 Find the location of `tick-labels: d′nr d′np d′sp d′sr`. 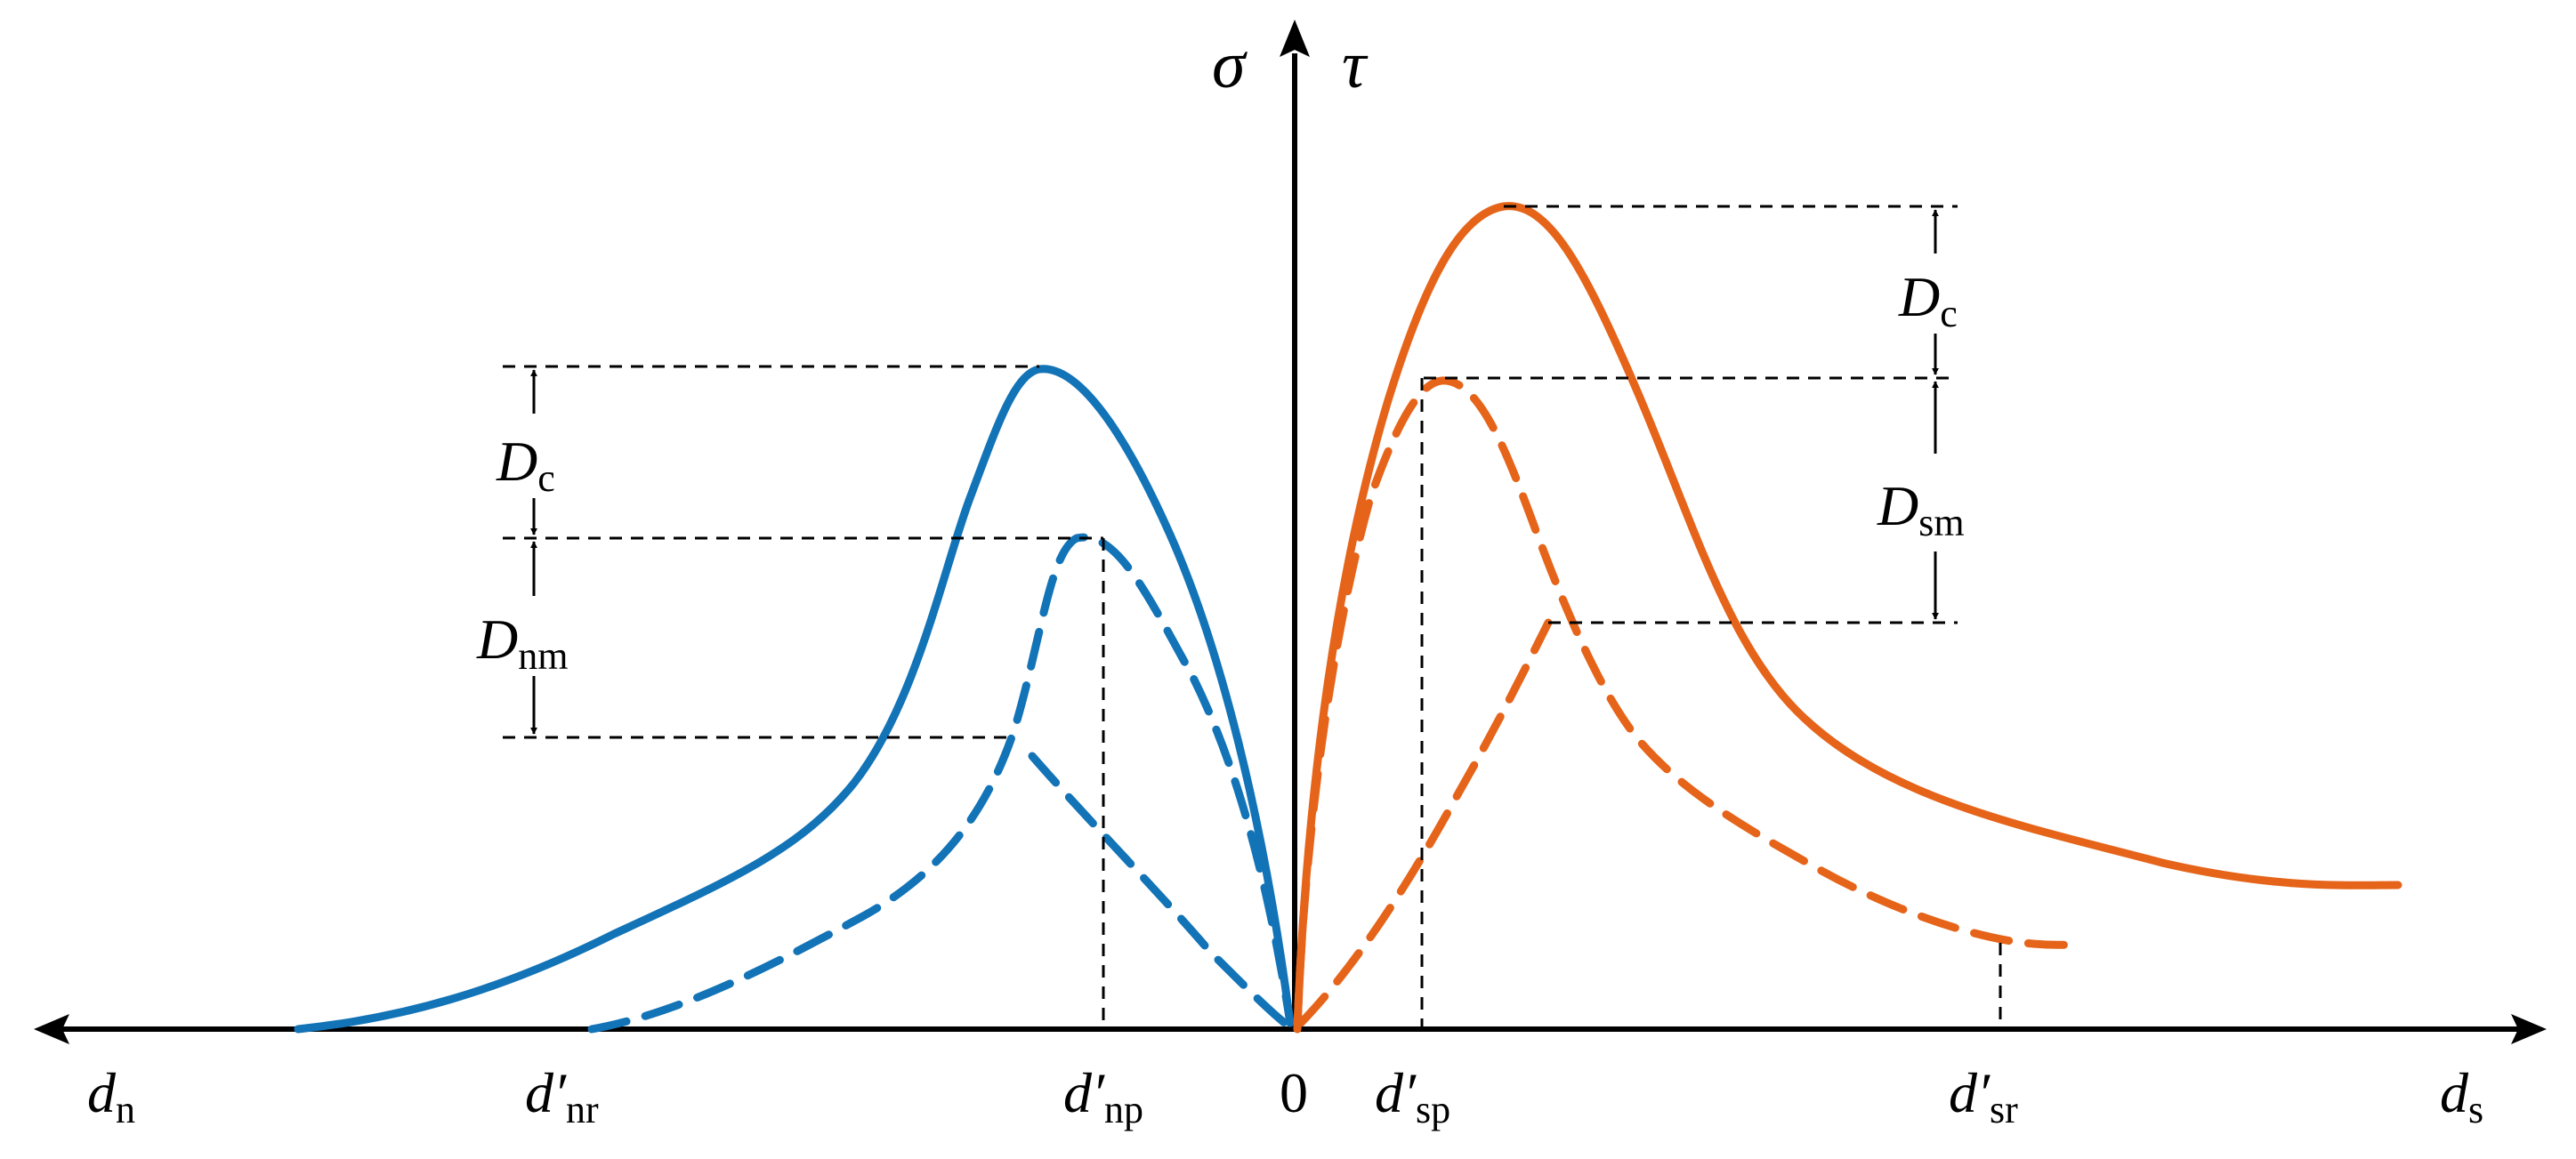

tick-labels: d′nr d′np d′sp d′sr is located at coordinates (1271, 1096).